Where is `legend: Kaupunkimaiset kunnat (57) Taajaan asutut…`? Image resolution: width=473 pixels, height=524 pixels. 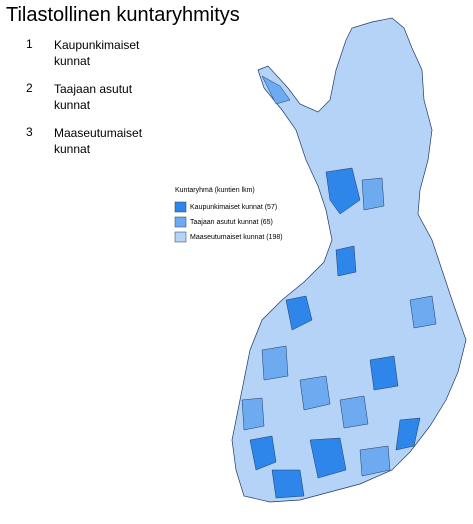 legend: Kaupunkimaiset kunnat (57) Taajaan asutut… is located at coordinates (228, 222).